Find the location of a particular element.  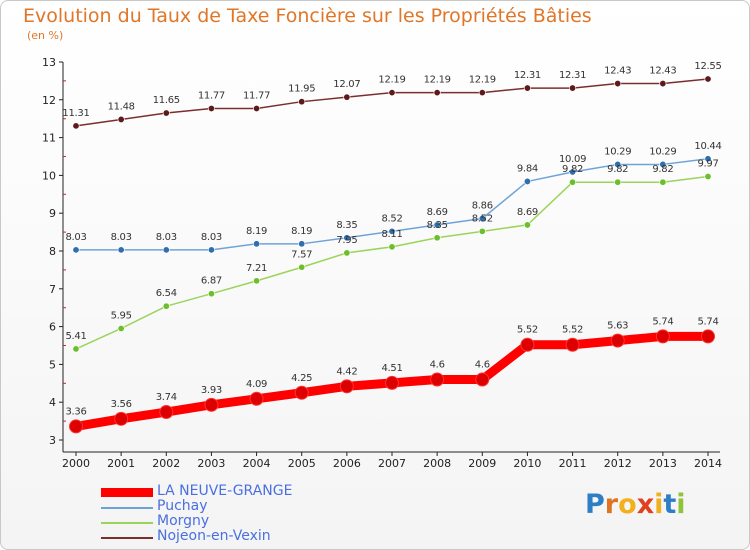

legend-label: Nojeon-en-Vexin is located at coordinates (214, 536).